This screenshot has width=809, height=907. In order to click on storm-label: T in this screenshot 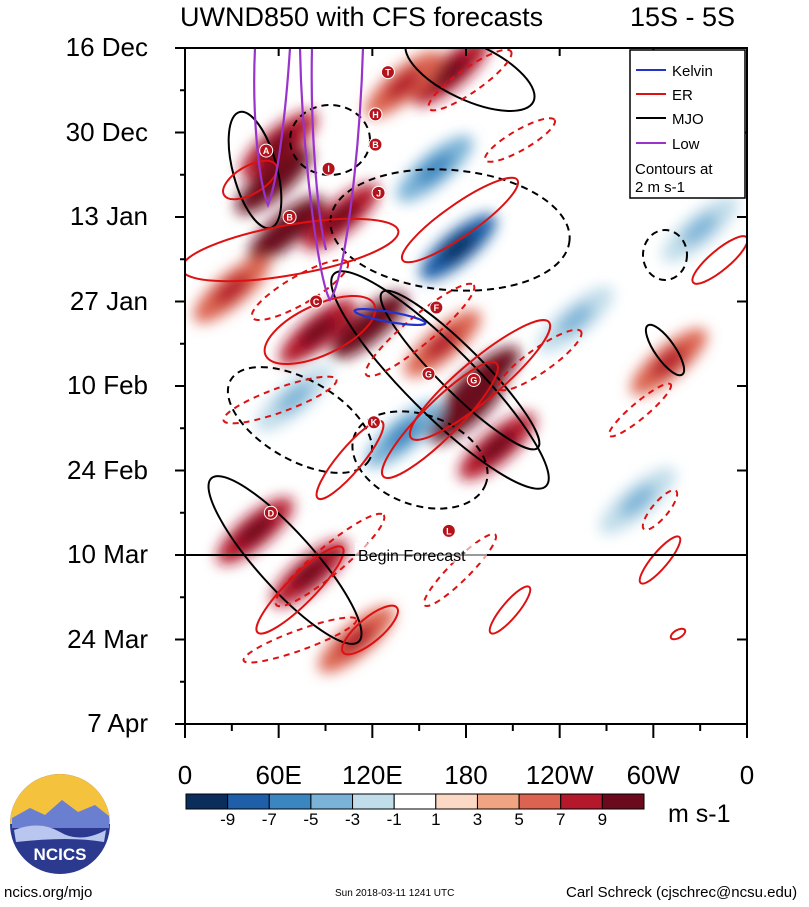, I will do `click(387, 72)`.